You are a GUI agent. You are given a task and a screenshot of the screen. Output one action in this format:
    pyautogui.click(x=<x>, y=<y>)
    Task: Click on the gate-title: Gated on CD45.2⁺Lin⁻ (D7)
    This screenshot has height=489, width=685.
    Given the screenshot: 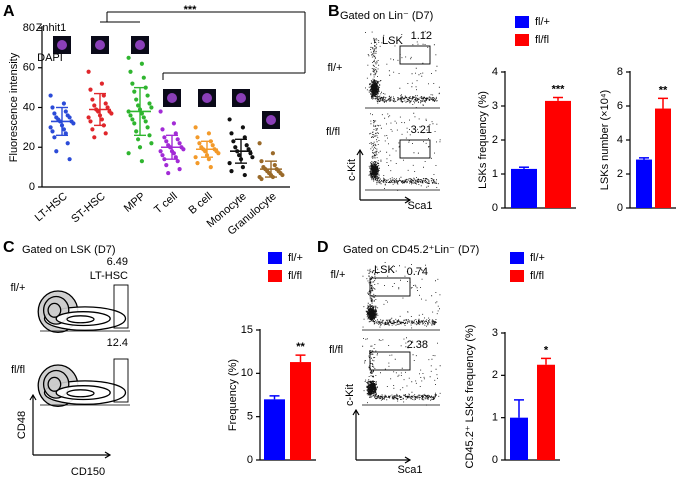 What is the action you would take?
    pyautogui.click(x=411, y=250)
    